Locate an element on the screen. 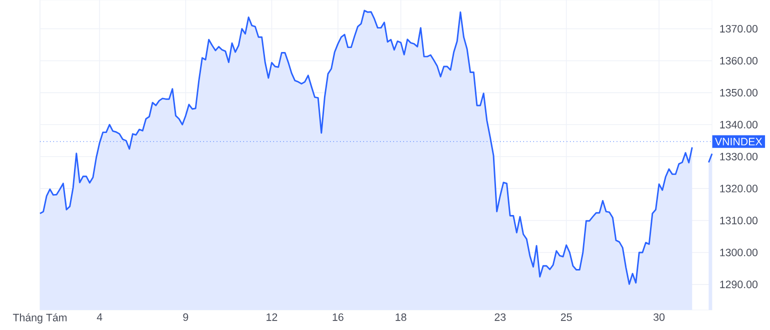 Image resolution: width=770 pixels, height=330 pixels. y-tick-label: 1360.00 is located at coordinates (739, 60).